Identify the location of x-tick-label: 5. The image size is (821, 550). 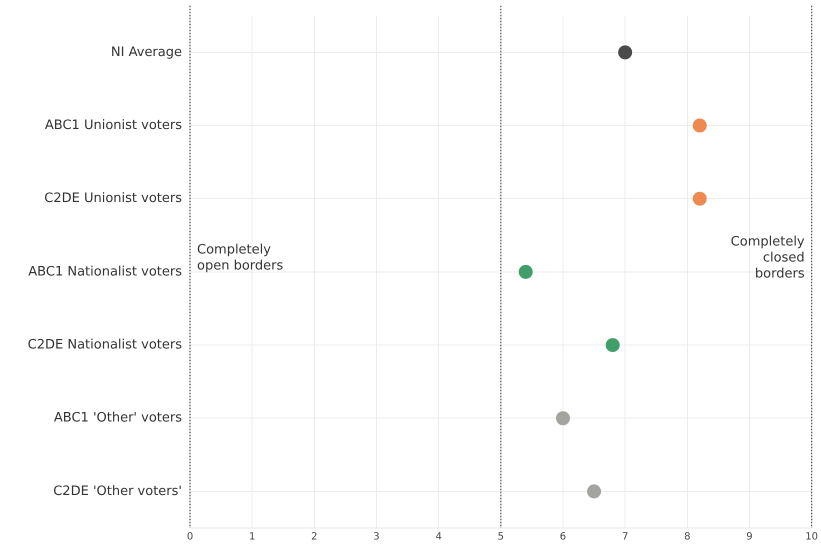
(501, 537).